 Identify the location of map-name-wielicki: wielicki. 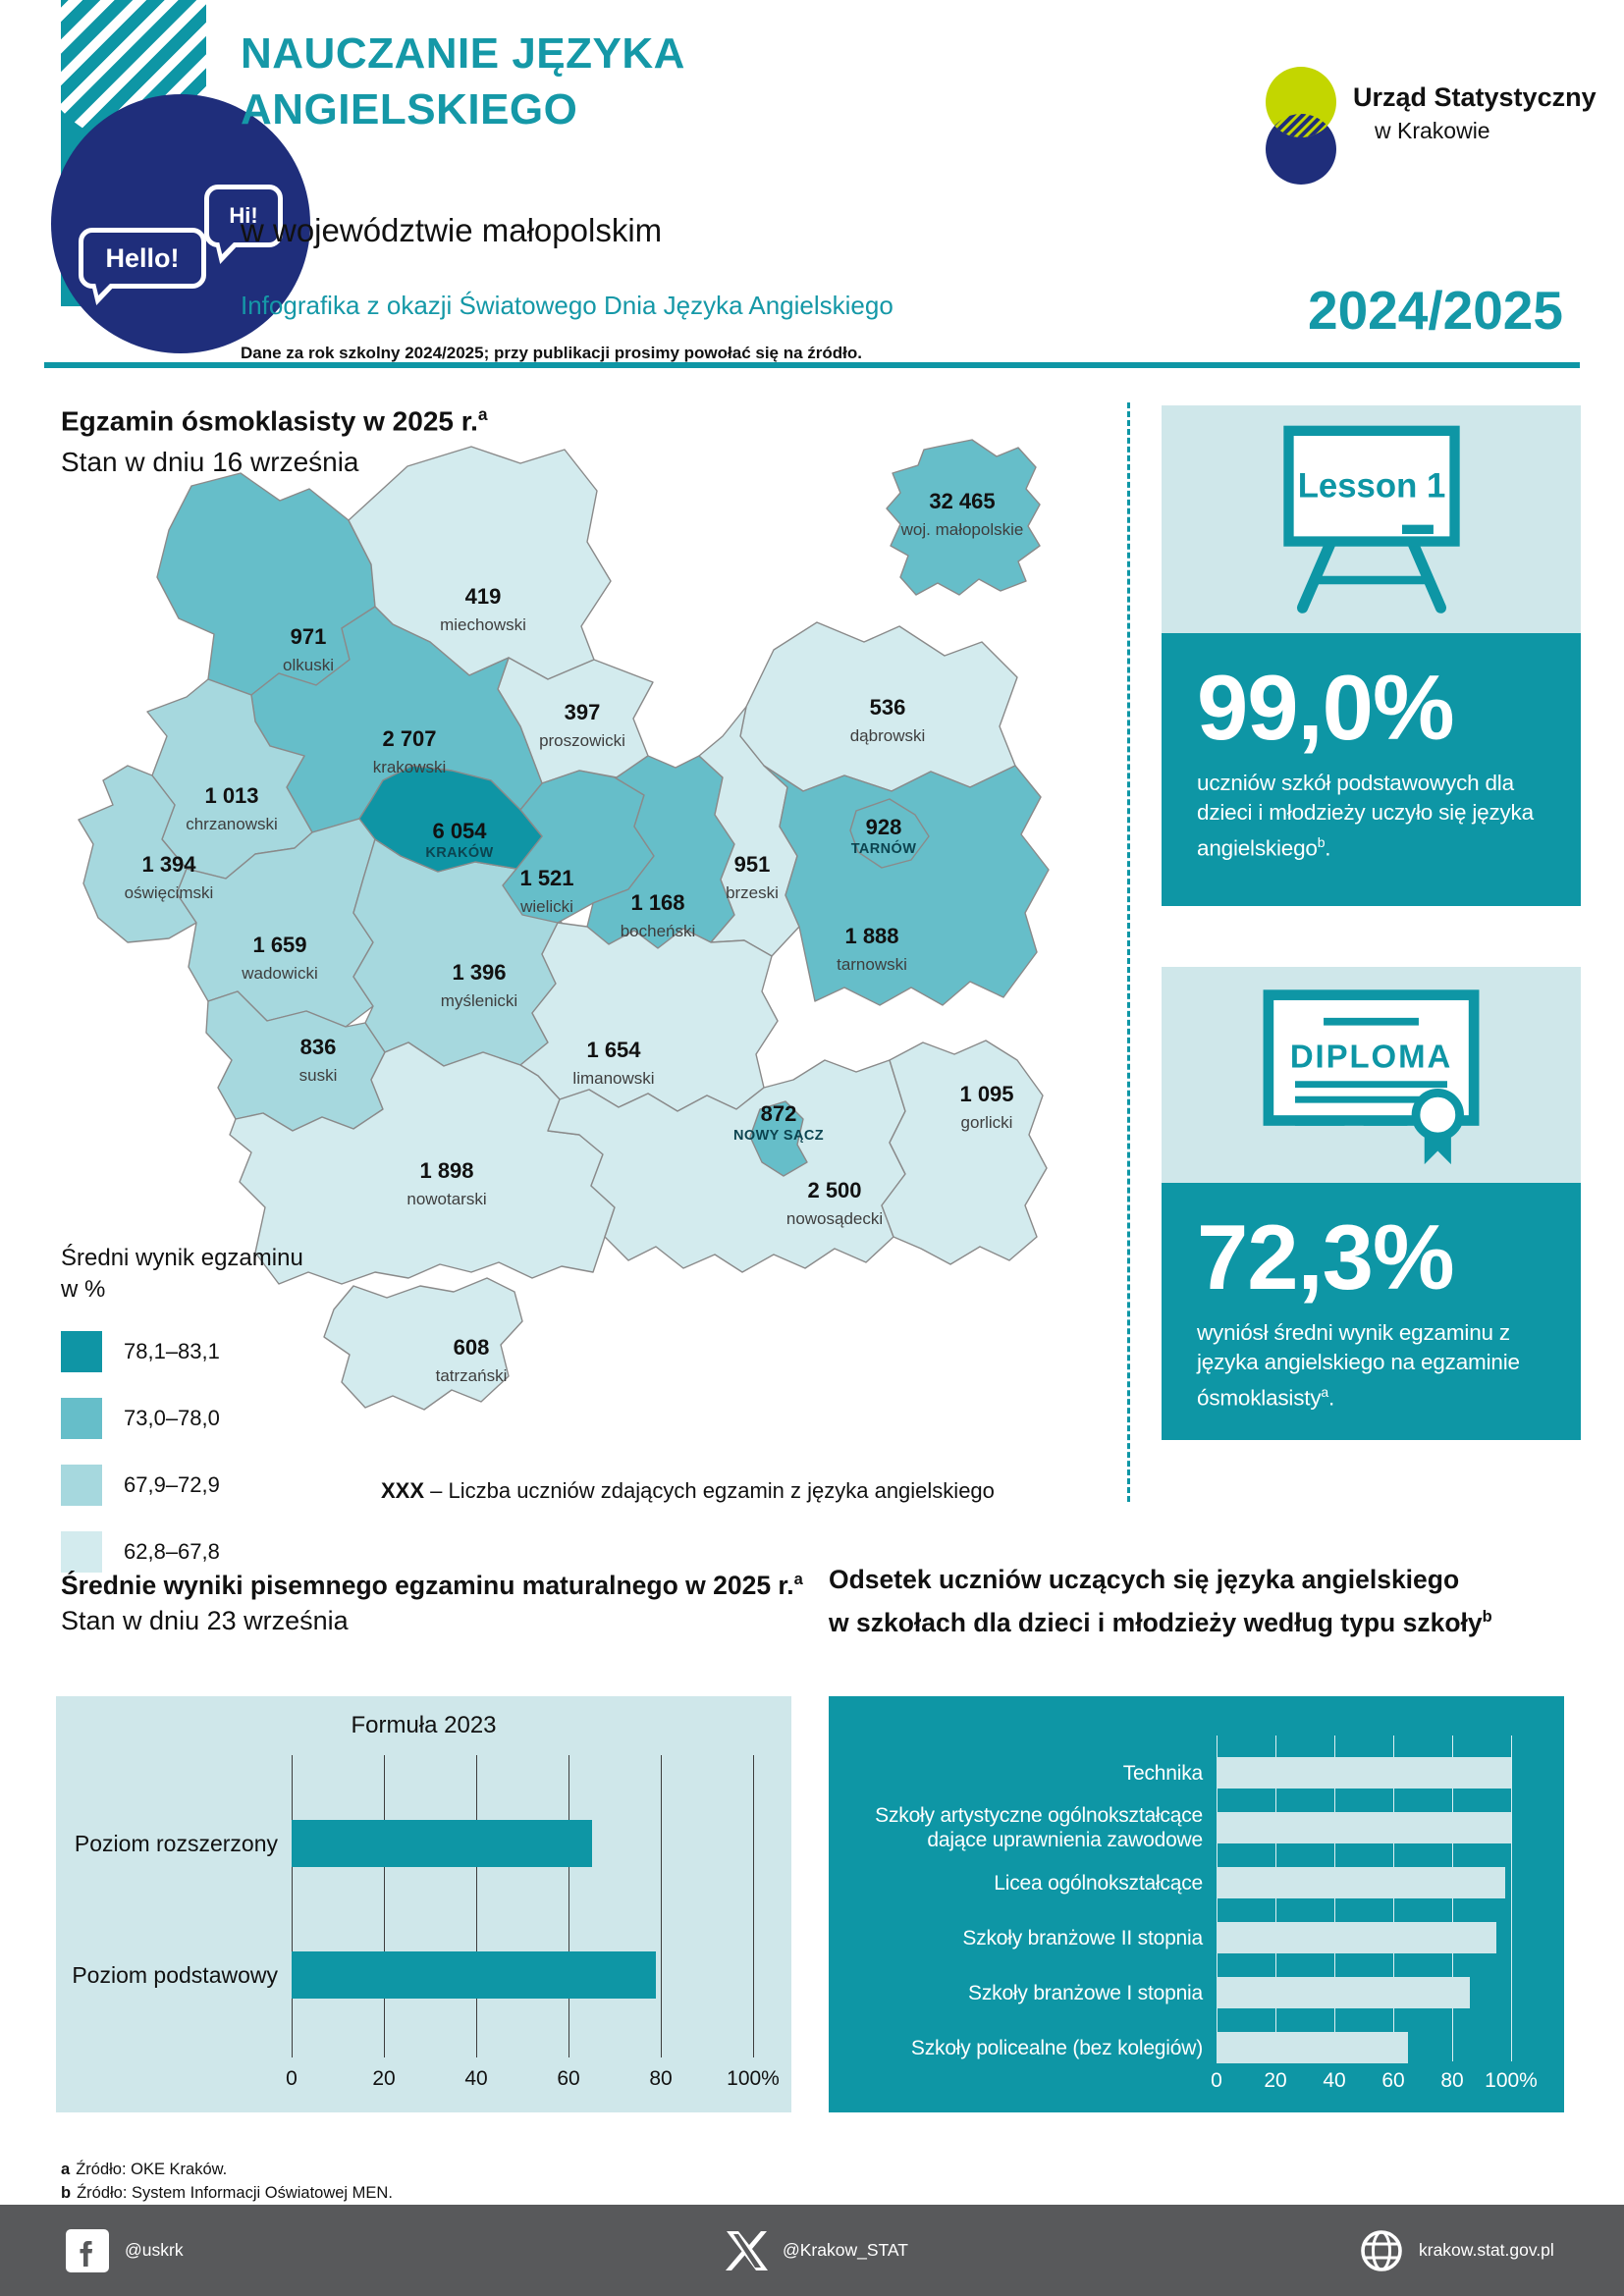
(546, 906).